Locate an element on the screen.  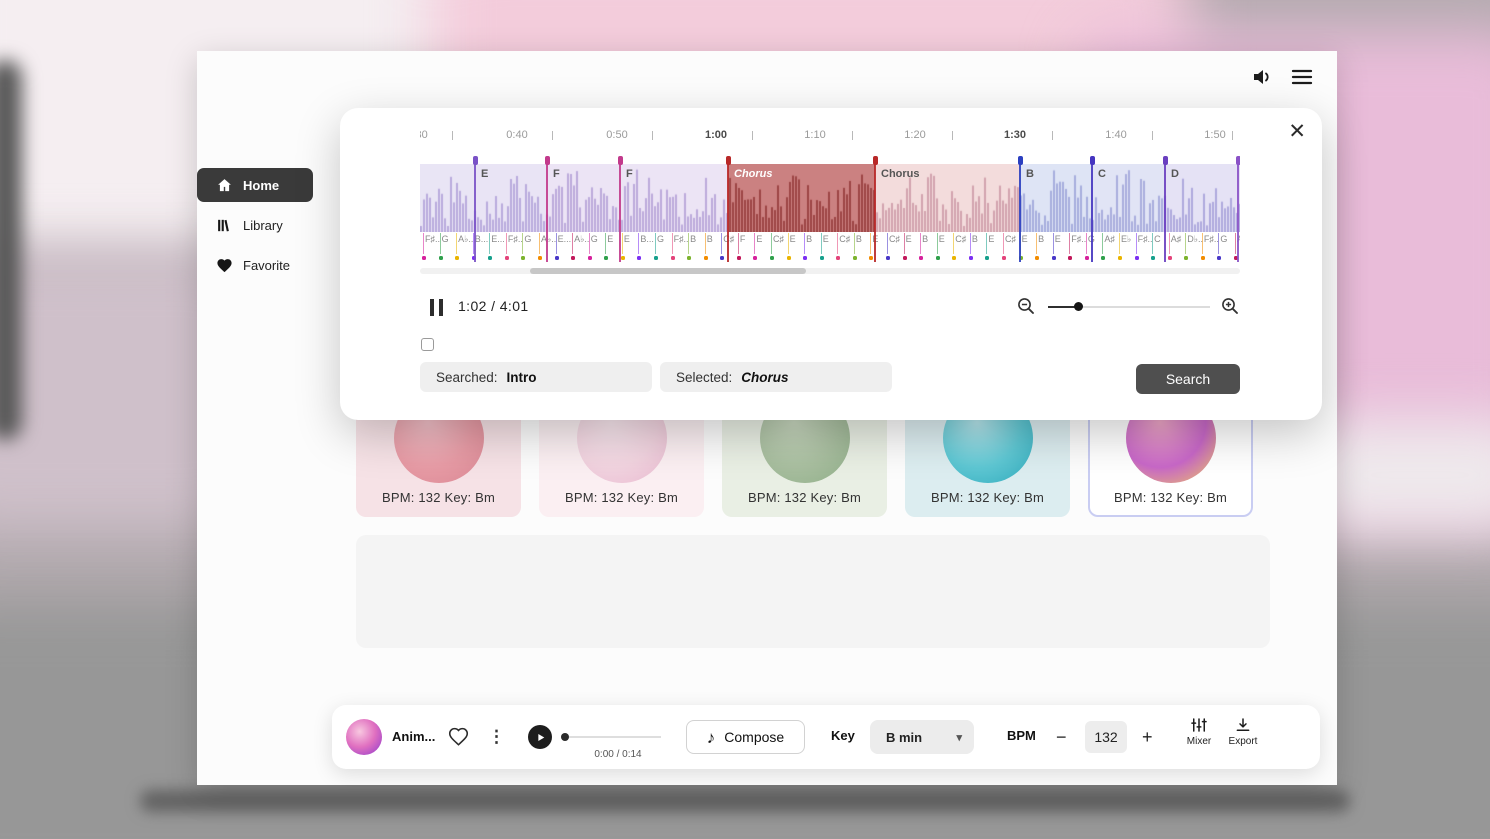
chord-label: F is located at coordinates (742, 239).